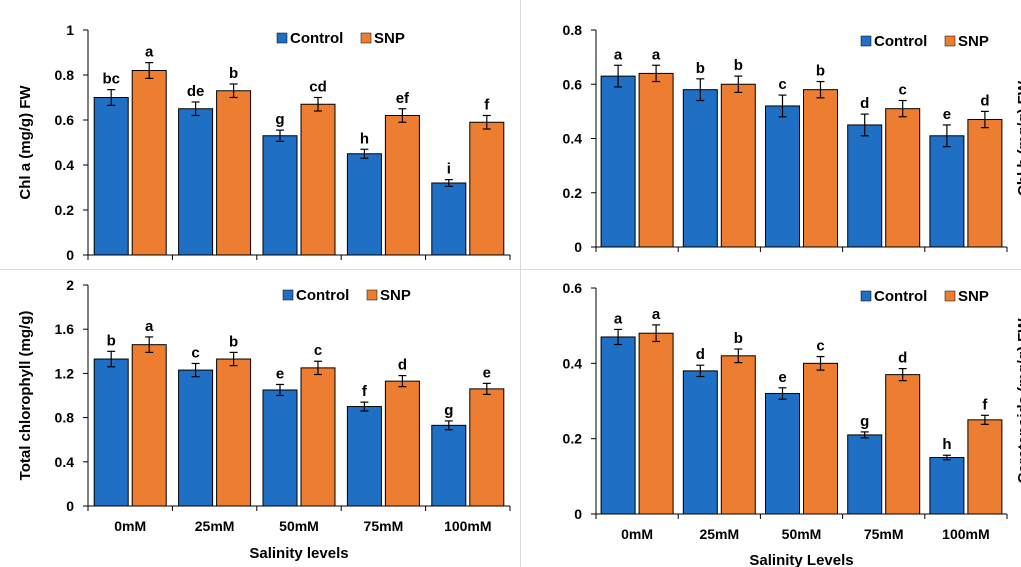 This screenshot has height=567, width=1021. What do you see at coordinates (403, 98) in the screenshot?
I see `significance-letter: ef` at bounding box center [403, 98].